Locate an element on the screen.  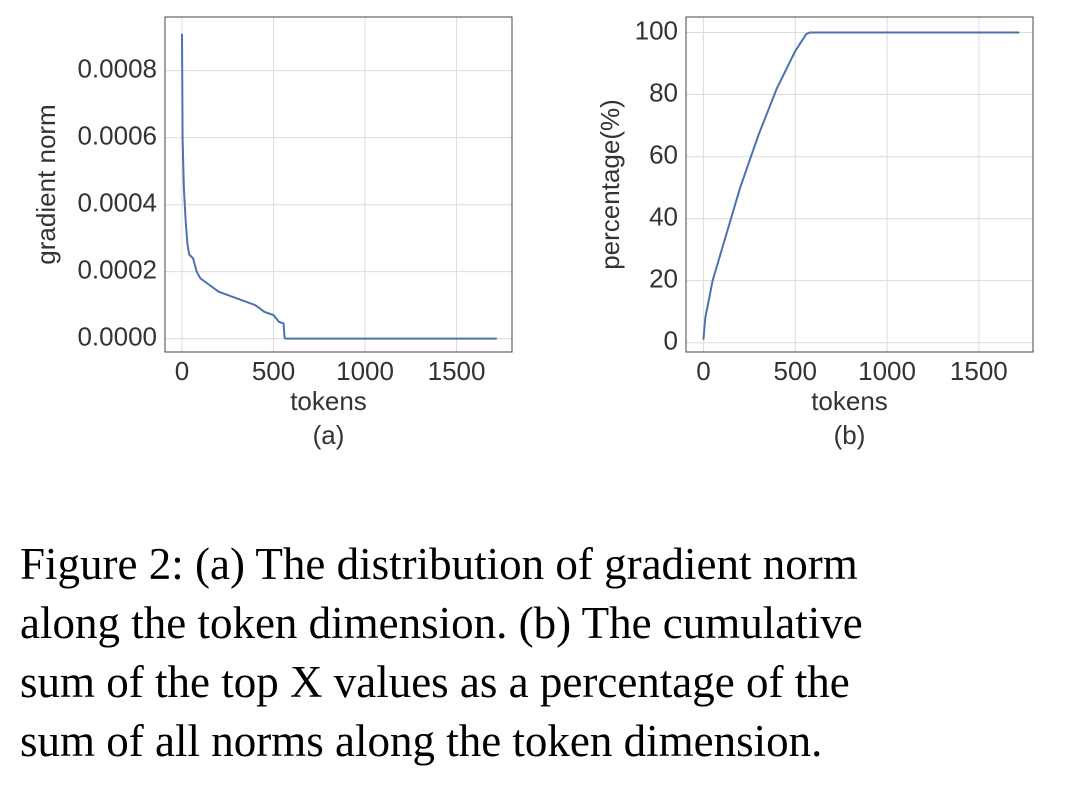
y-tick-label: 0.0000 is located at coordinates (117, 336).